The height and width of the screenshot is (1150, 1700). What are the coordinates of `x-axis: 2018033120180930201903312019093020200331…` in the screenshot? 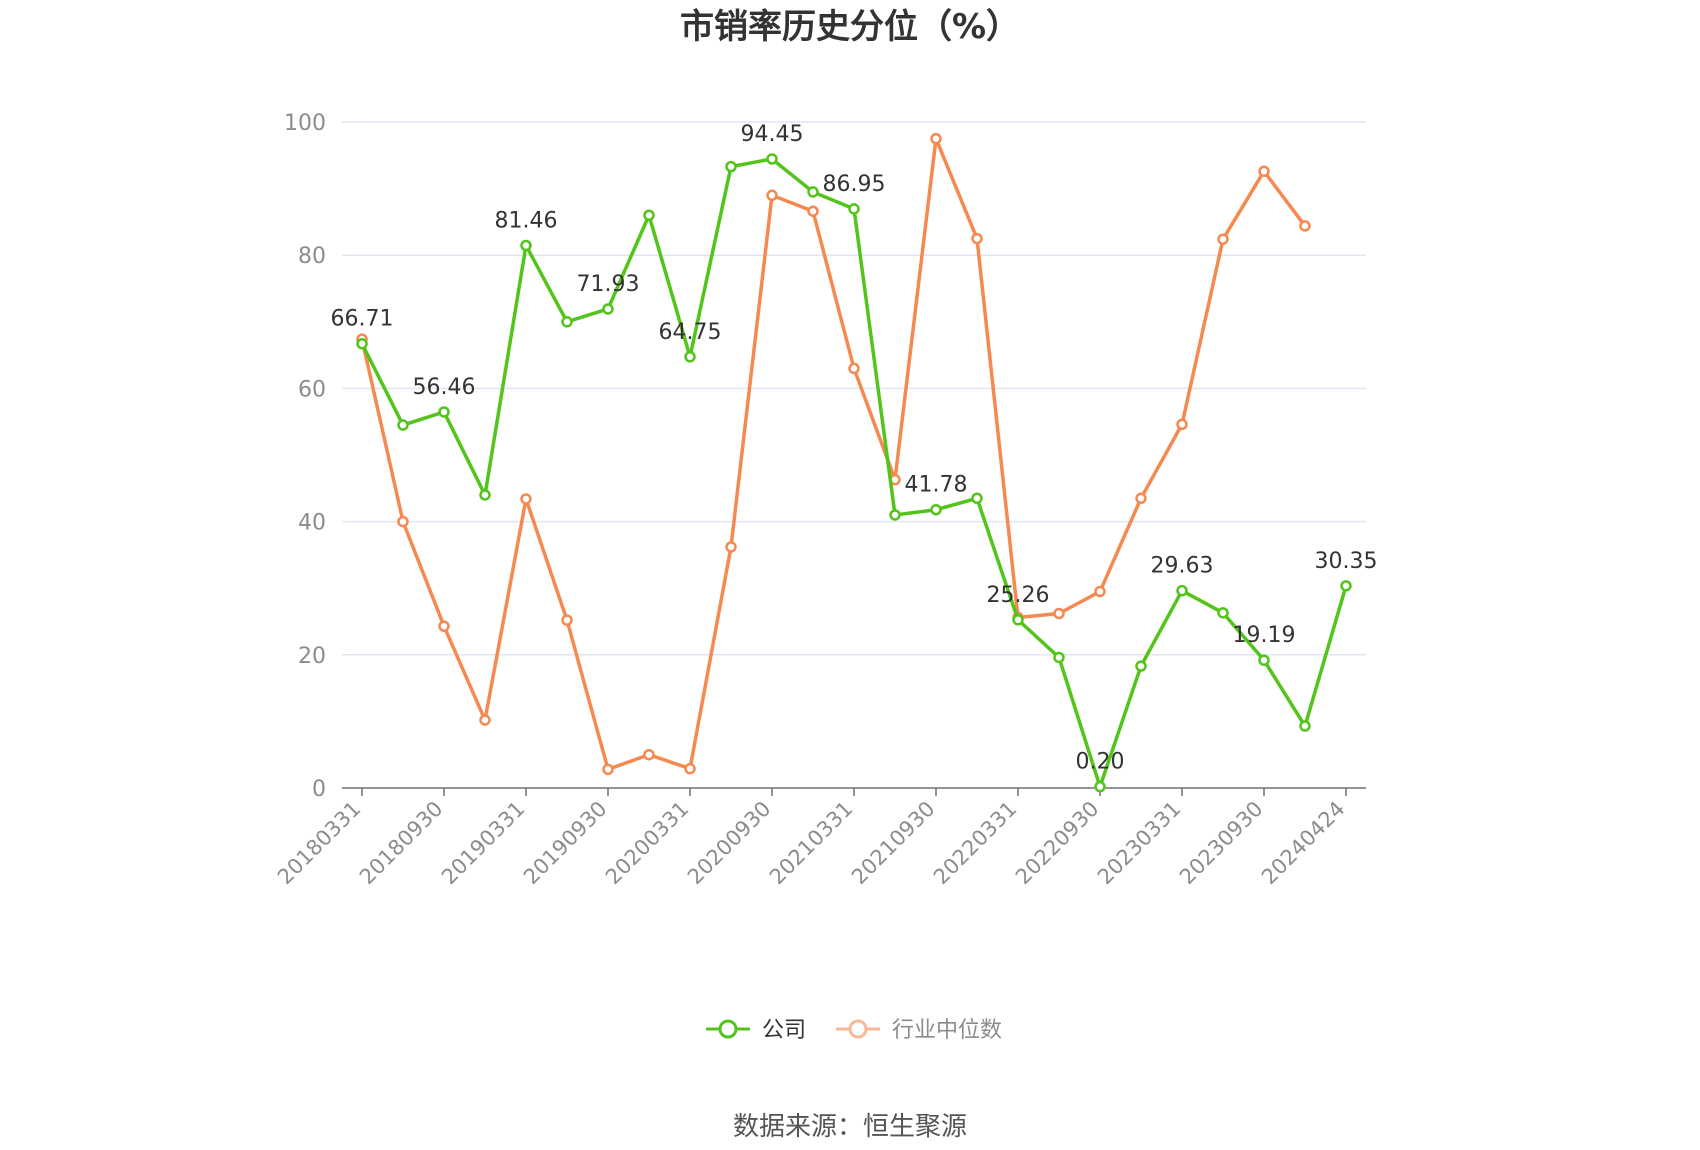 It's located at (819, 838).